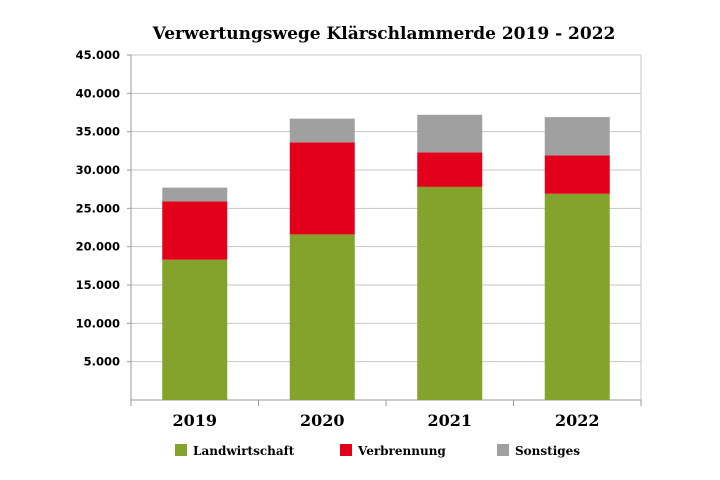 Image resolution: width=720 pixels, height=480 pixels. What do you see at coordinates (322, 130) in the screenshot?
I see `bar-sonstiges-2020` at bounding box center [322, 130].